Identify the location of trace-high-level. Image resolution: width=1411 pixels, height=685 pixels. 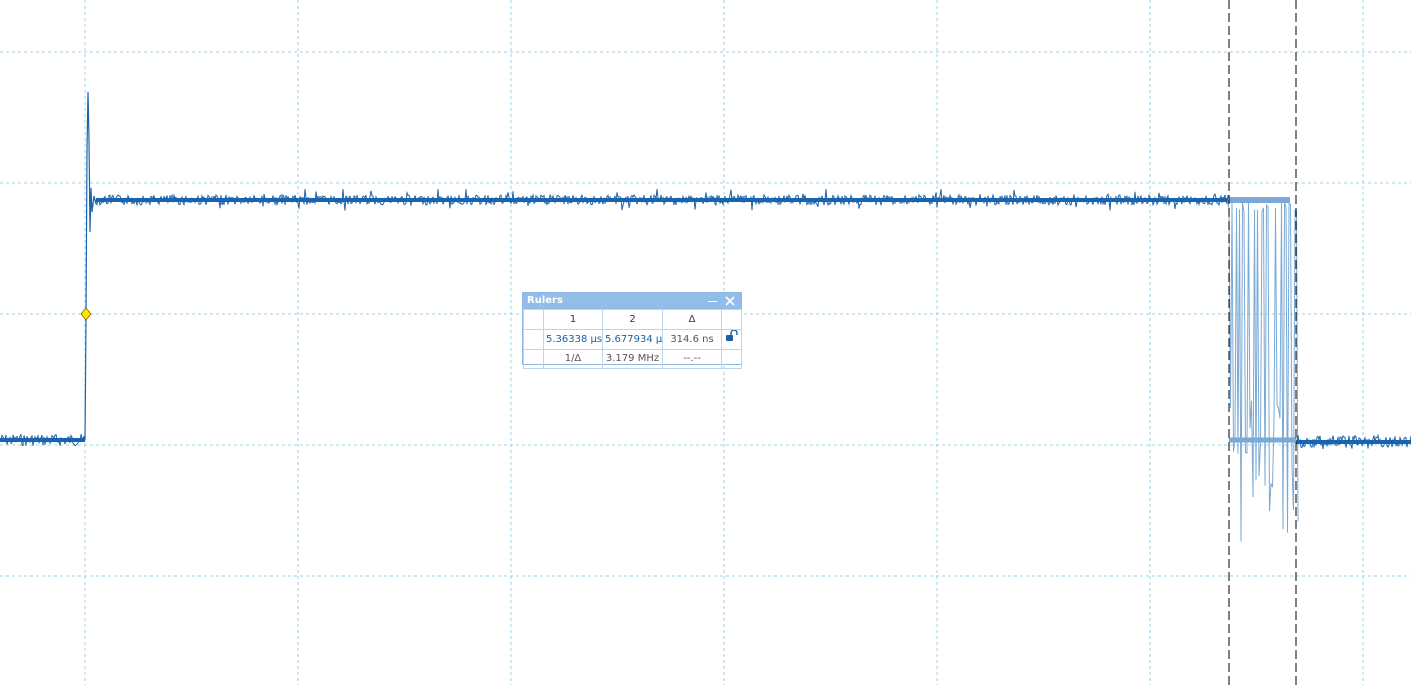
(662, 199).